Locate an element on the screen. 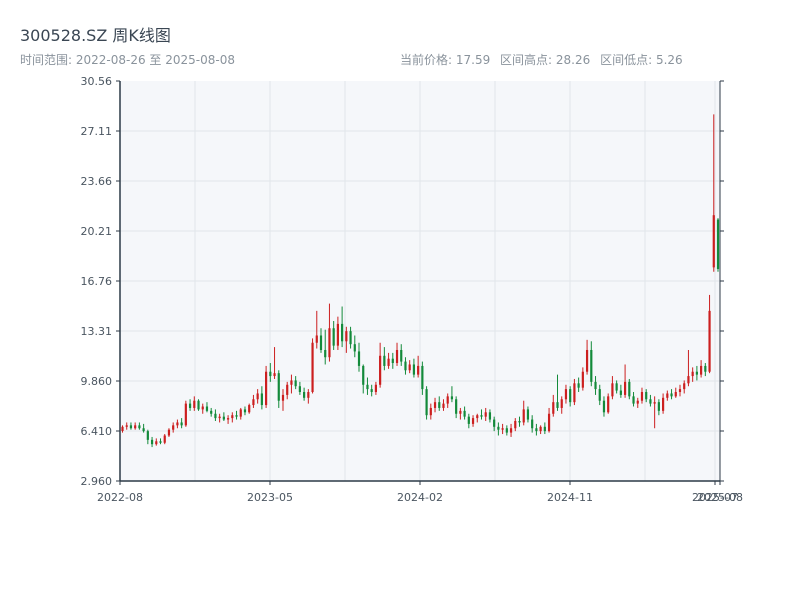 The image size is (800, 600). price-stats: 当前价格: 17.59 区间高点: 28.26 区间低点: 5.26 is located at coordinates (544, 59).